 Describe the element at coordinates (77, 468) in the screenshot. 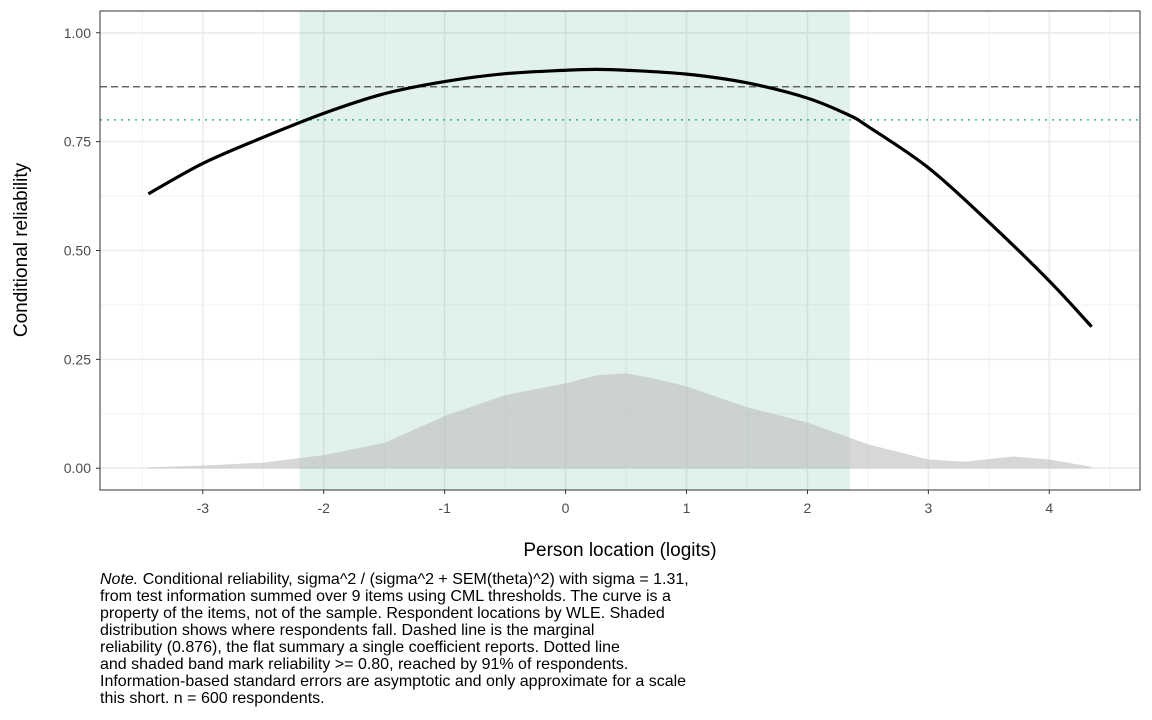

I see `y-tick-label: 0.00` at that location.